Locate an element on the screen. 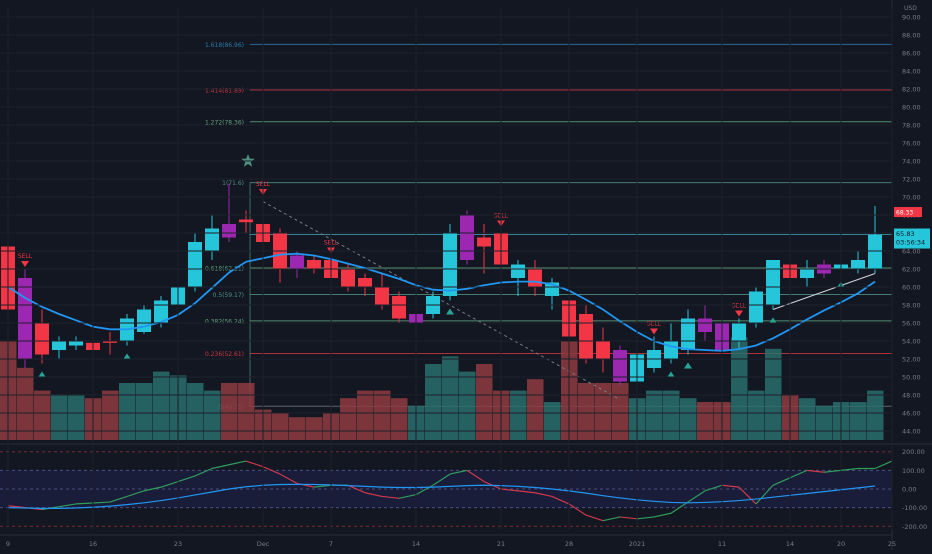 This screenshot has height=554, width=932. x-tick-label: 25 is located at coordinates (892, 544).